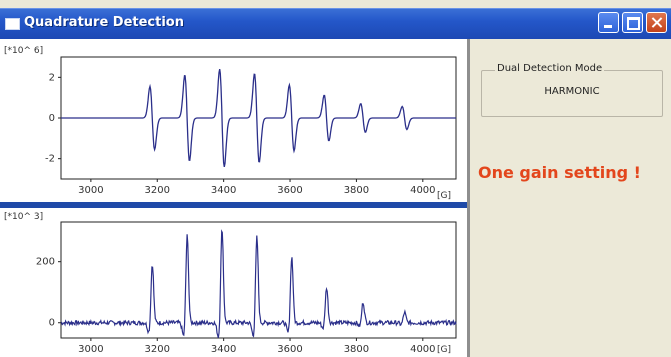  I want to click on top-x-tick-label: 3600, so click(289, 190).